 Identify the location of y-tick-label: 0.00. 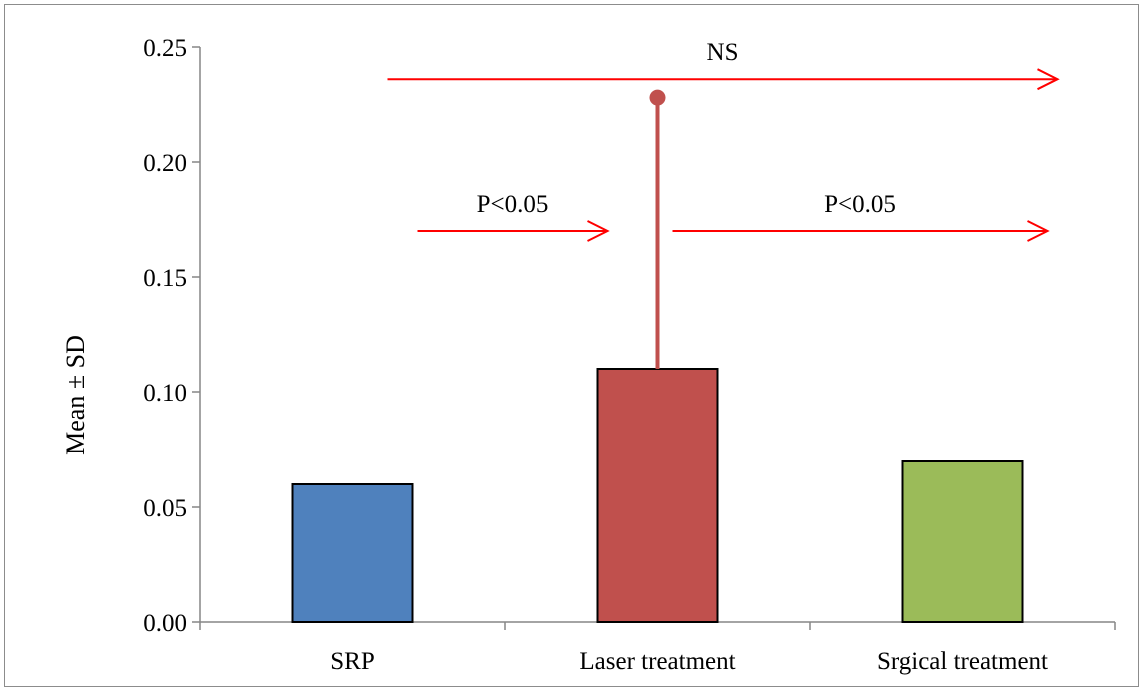
(165, 623).